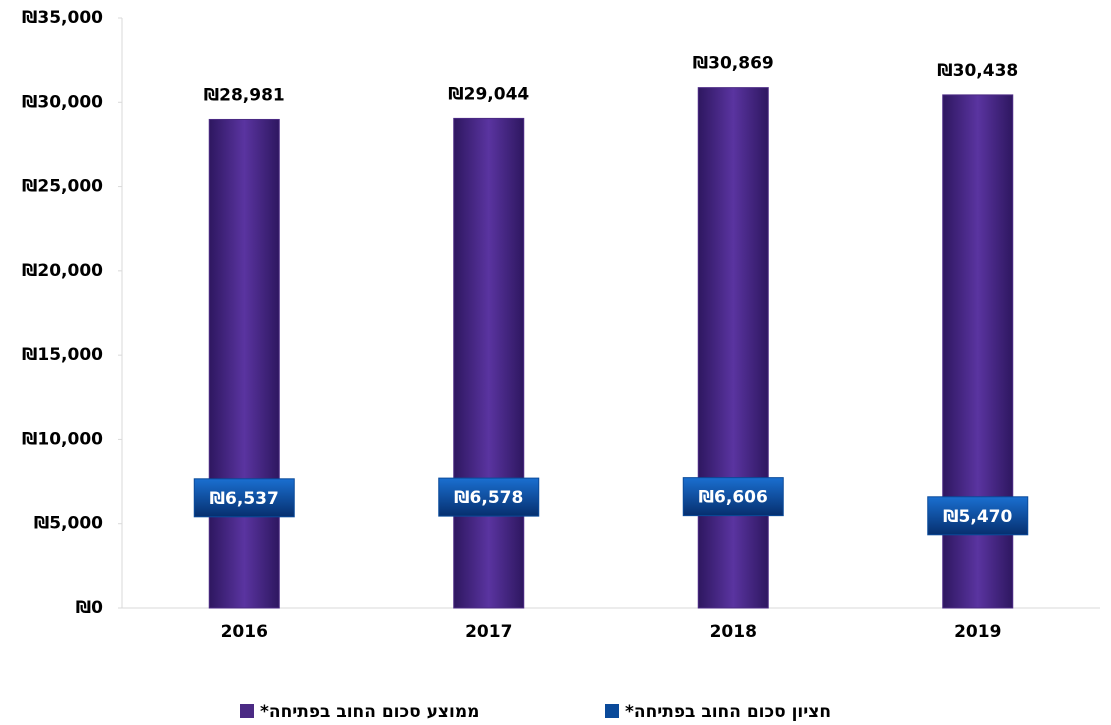 The image size is (1111, 725). What do you see at coordinates (733, 632) in the screenshot?
I see `x-tick-label: 2018` at bounding box center [733, 632].